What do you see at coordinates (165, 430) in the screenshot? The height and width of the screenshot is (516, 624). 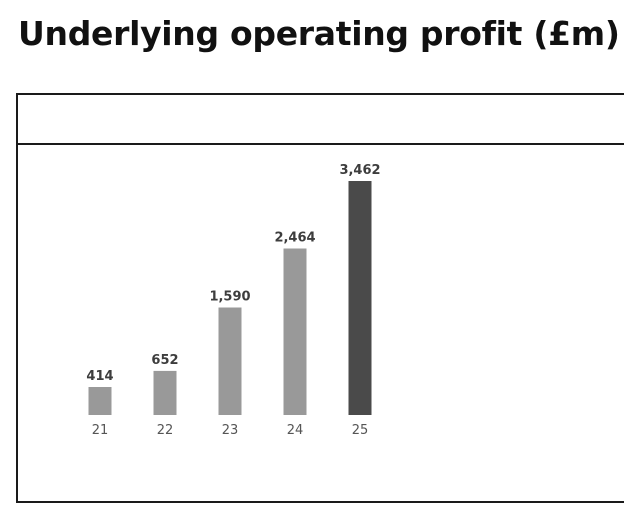 I see `x-tick-label-22: 22` at bounding box center [165, 430].